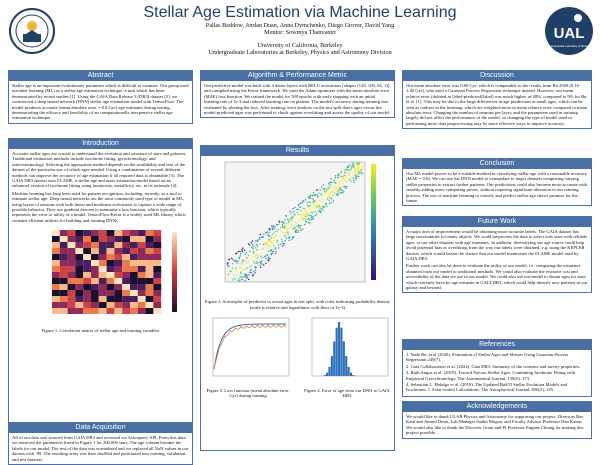 This screenshot has height=465, width=600. What do you see at coordinates (32, 31) in the screenshot?
I see `berkeley-seal-logo` at bounding box center [32, 31].